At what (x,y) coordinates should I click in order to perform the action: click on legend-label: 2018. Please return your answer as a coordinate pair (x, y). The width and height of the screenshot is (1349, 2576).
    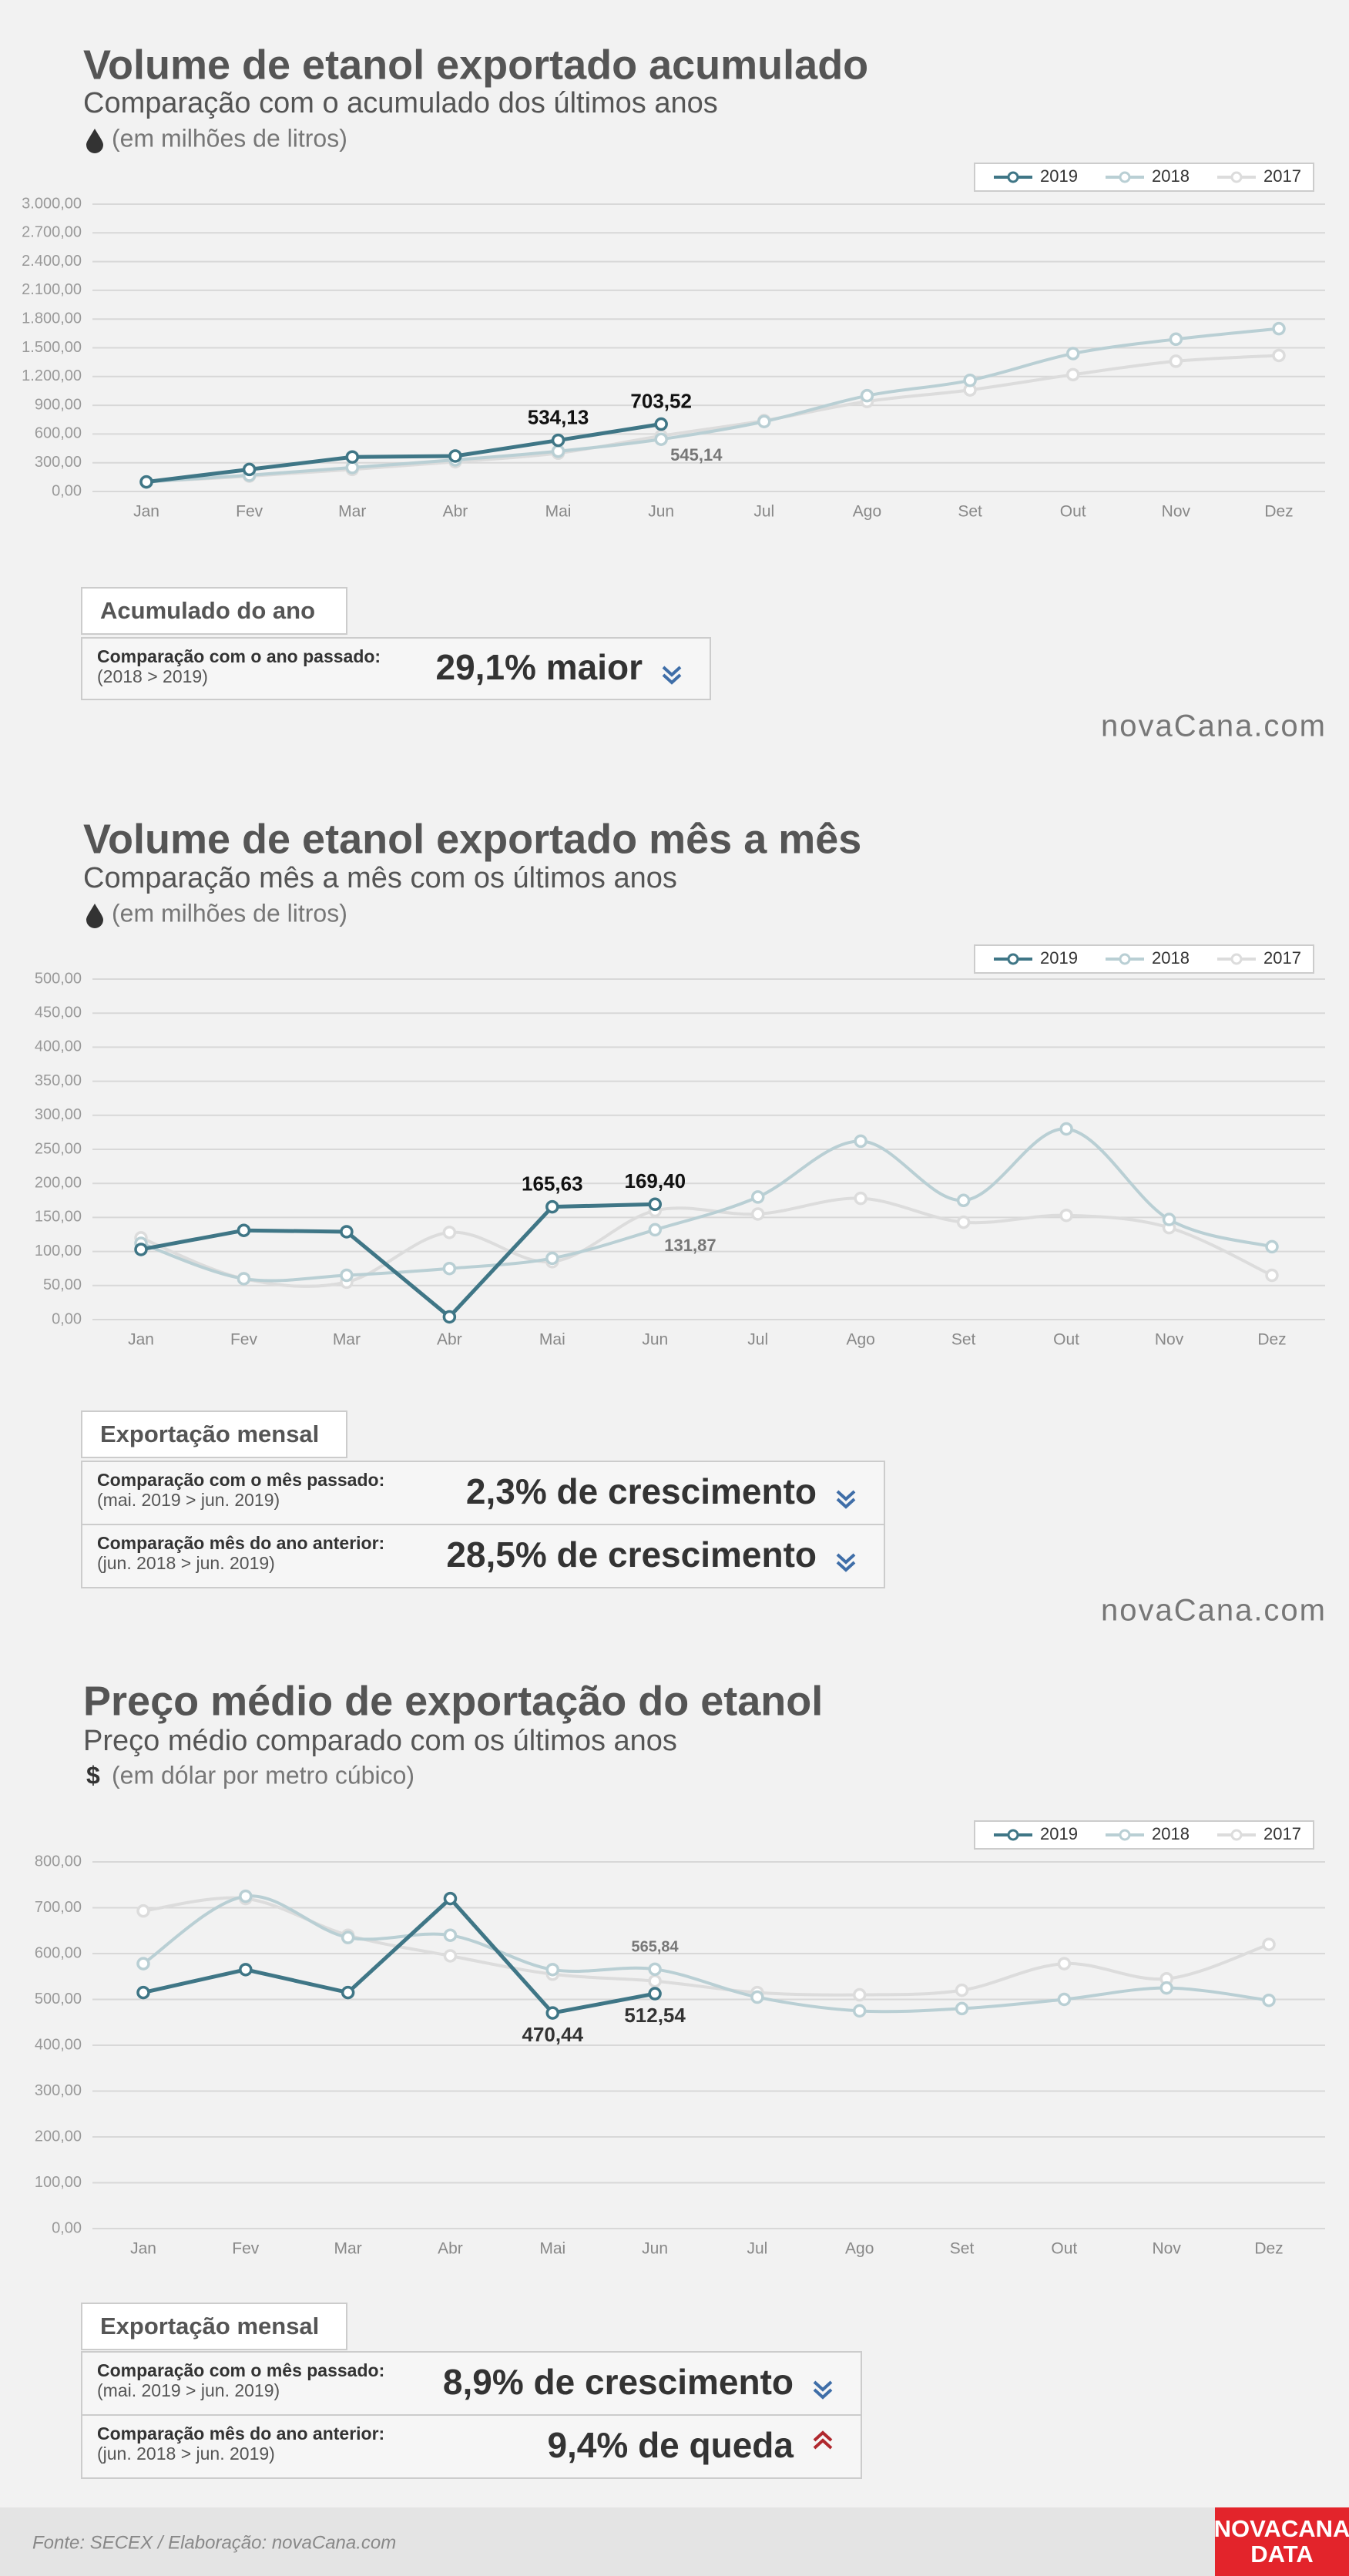
    Looking at the image, I should click on (1171, 958).